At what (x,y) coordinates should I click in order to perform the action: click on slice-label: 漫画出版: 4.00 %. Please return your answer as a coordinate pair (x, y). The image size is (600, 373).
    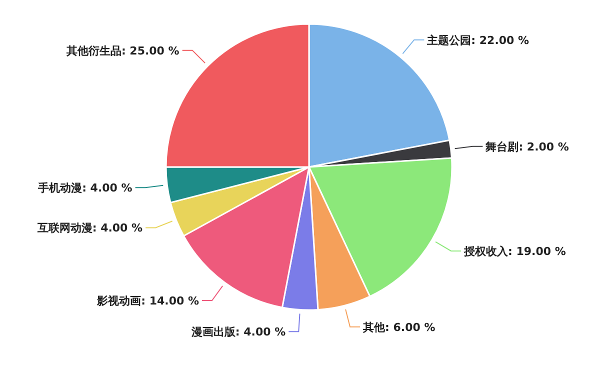
    Looking at the image, I should click on (238, 332).